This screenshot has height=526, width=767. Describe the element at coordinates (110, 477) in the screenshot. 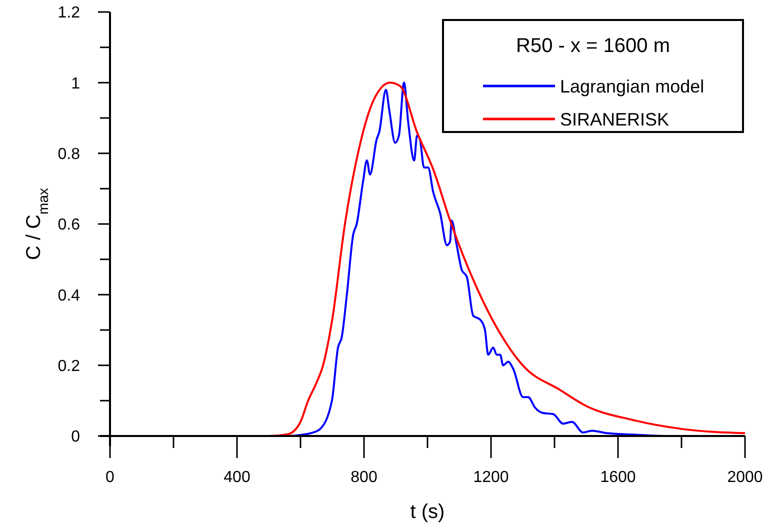

I see `x-tick-label: 0` at that location.